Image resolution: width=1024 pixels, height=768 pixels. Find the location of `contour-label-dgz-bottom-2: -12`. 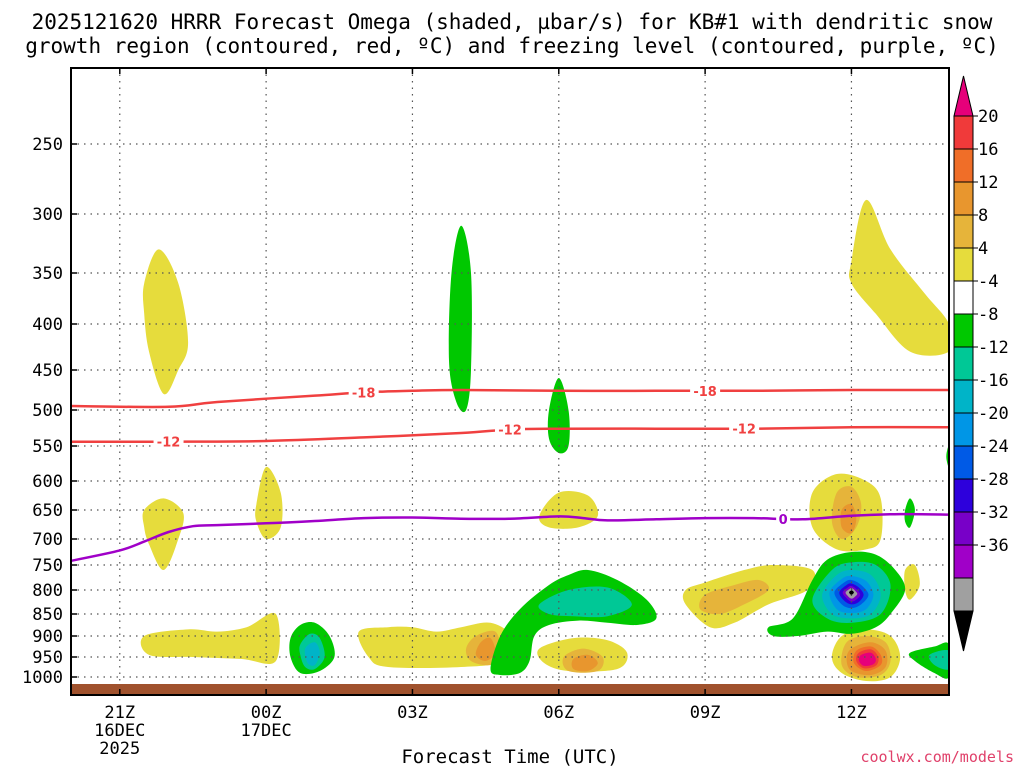

contour-label-dgz-bottom-2: -12 is located at coordinates (744, 430).